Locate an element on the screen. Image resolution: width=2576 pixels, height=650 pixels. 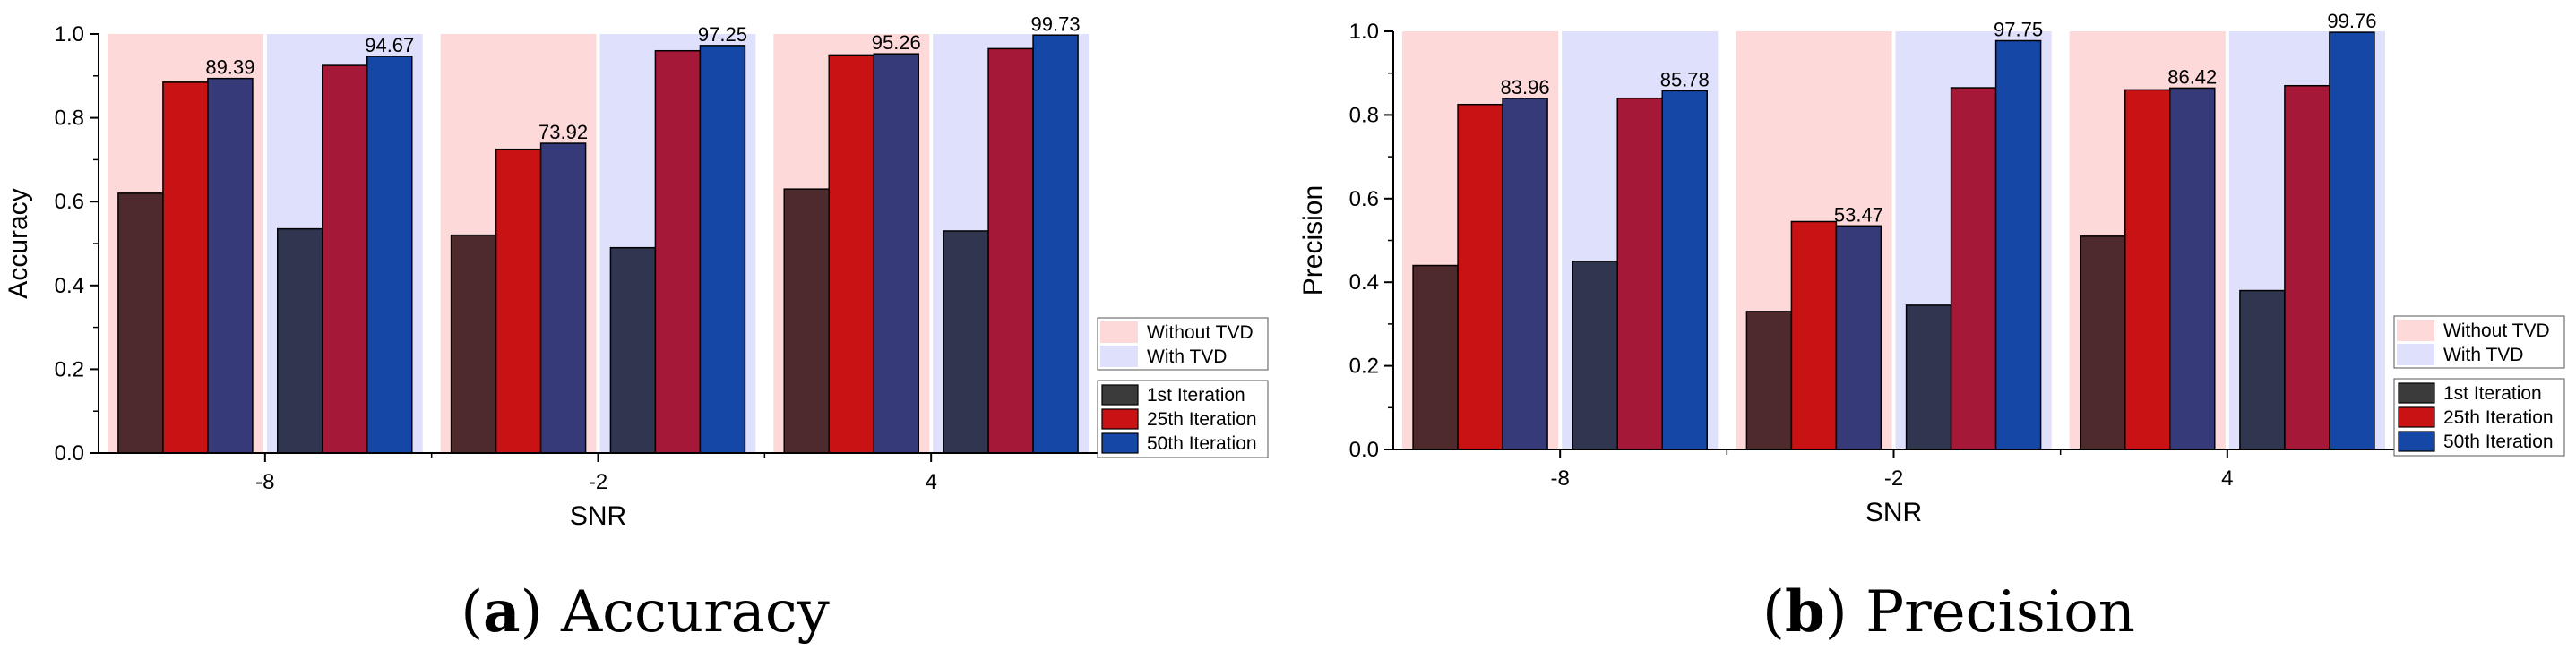
bar-accuracy-g1-s0-c0 is located at coordinates (300, 340).